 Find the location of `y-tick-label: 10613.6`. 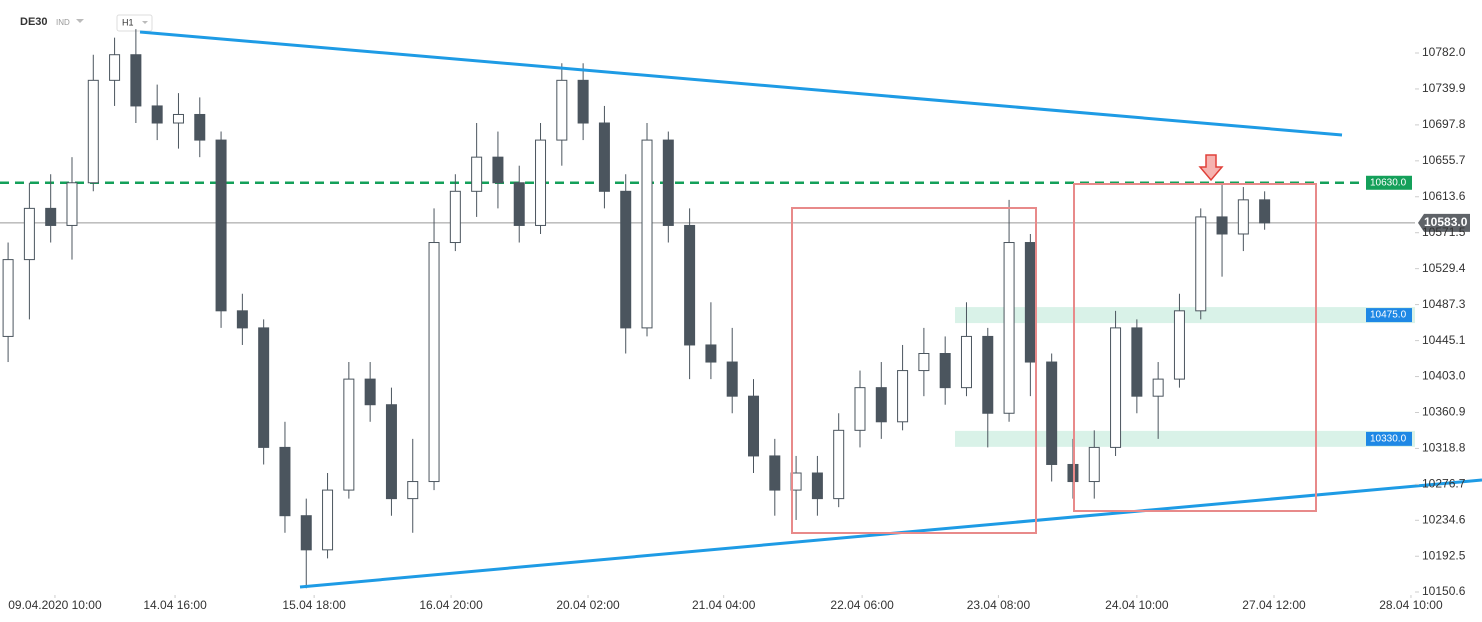

y-tick-label: 10613.6 is located at coordinates (1444, 196).